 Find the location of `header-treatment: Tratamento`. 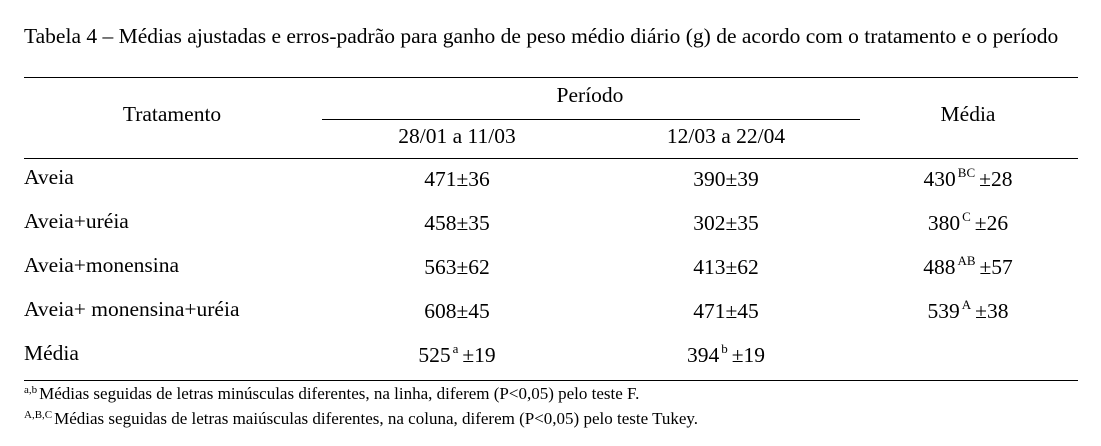

header-treatment: Tratamento is located at coordinates (172, 114).